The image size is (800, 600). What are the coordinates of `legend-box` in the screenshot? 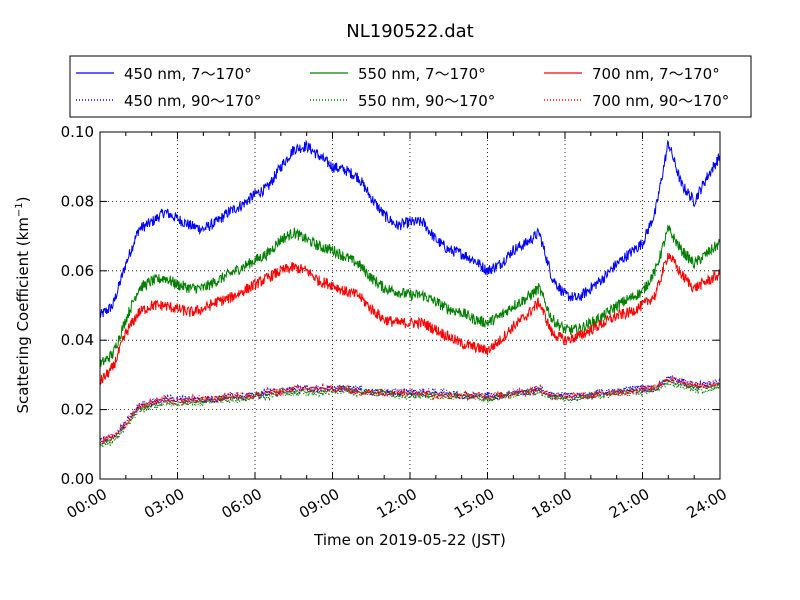 It's located at (410, 86).